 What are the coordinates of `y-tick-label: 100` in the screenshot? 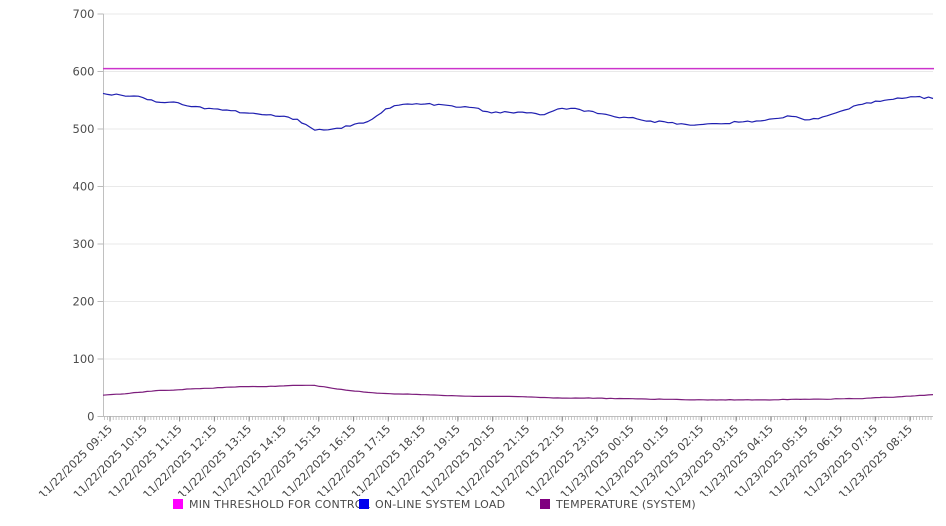 It's located at (84, 359).